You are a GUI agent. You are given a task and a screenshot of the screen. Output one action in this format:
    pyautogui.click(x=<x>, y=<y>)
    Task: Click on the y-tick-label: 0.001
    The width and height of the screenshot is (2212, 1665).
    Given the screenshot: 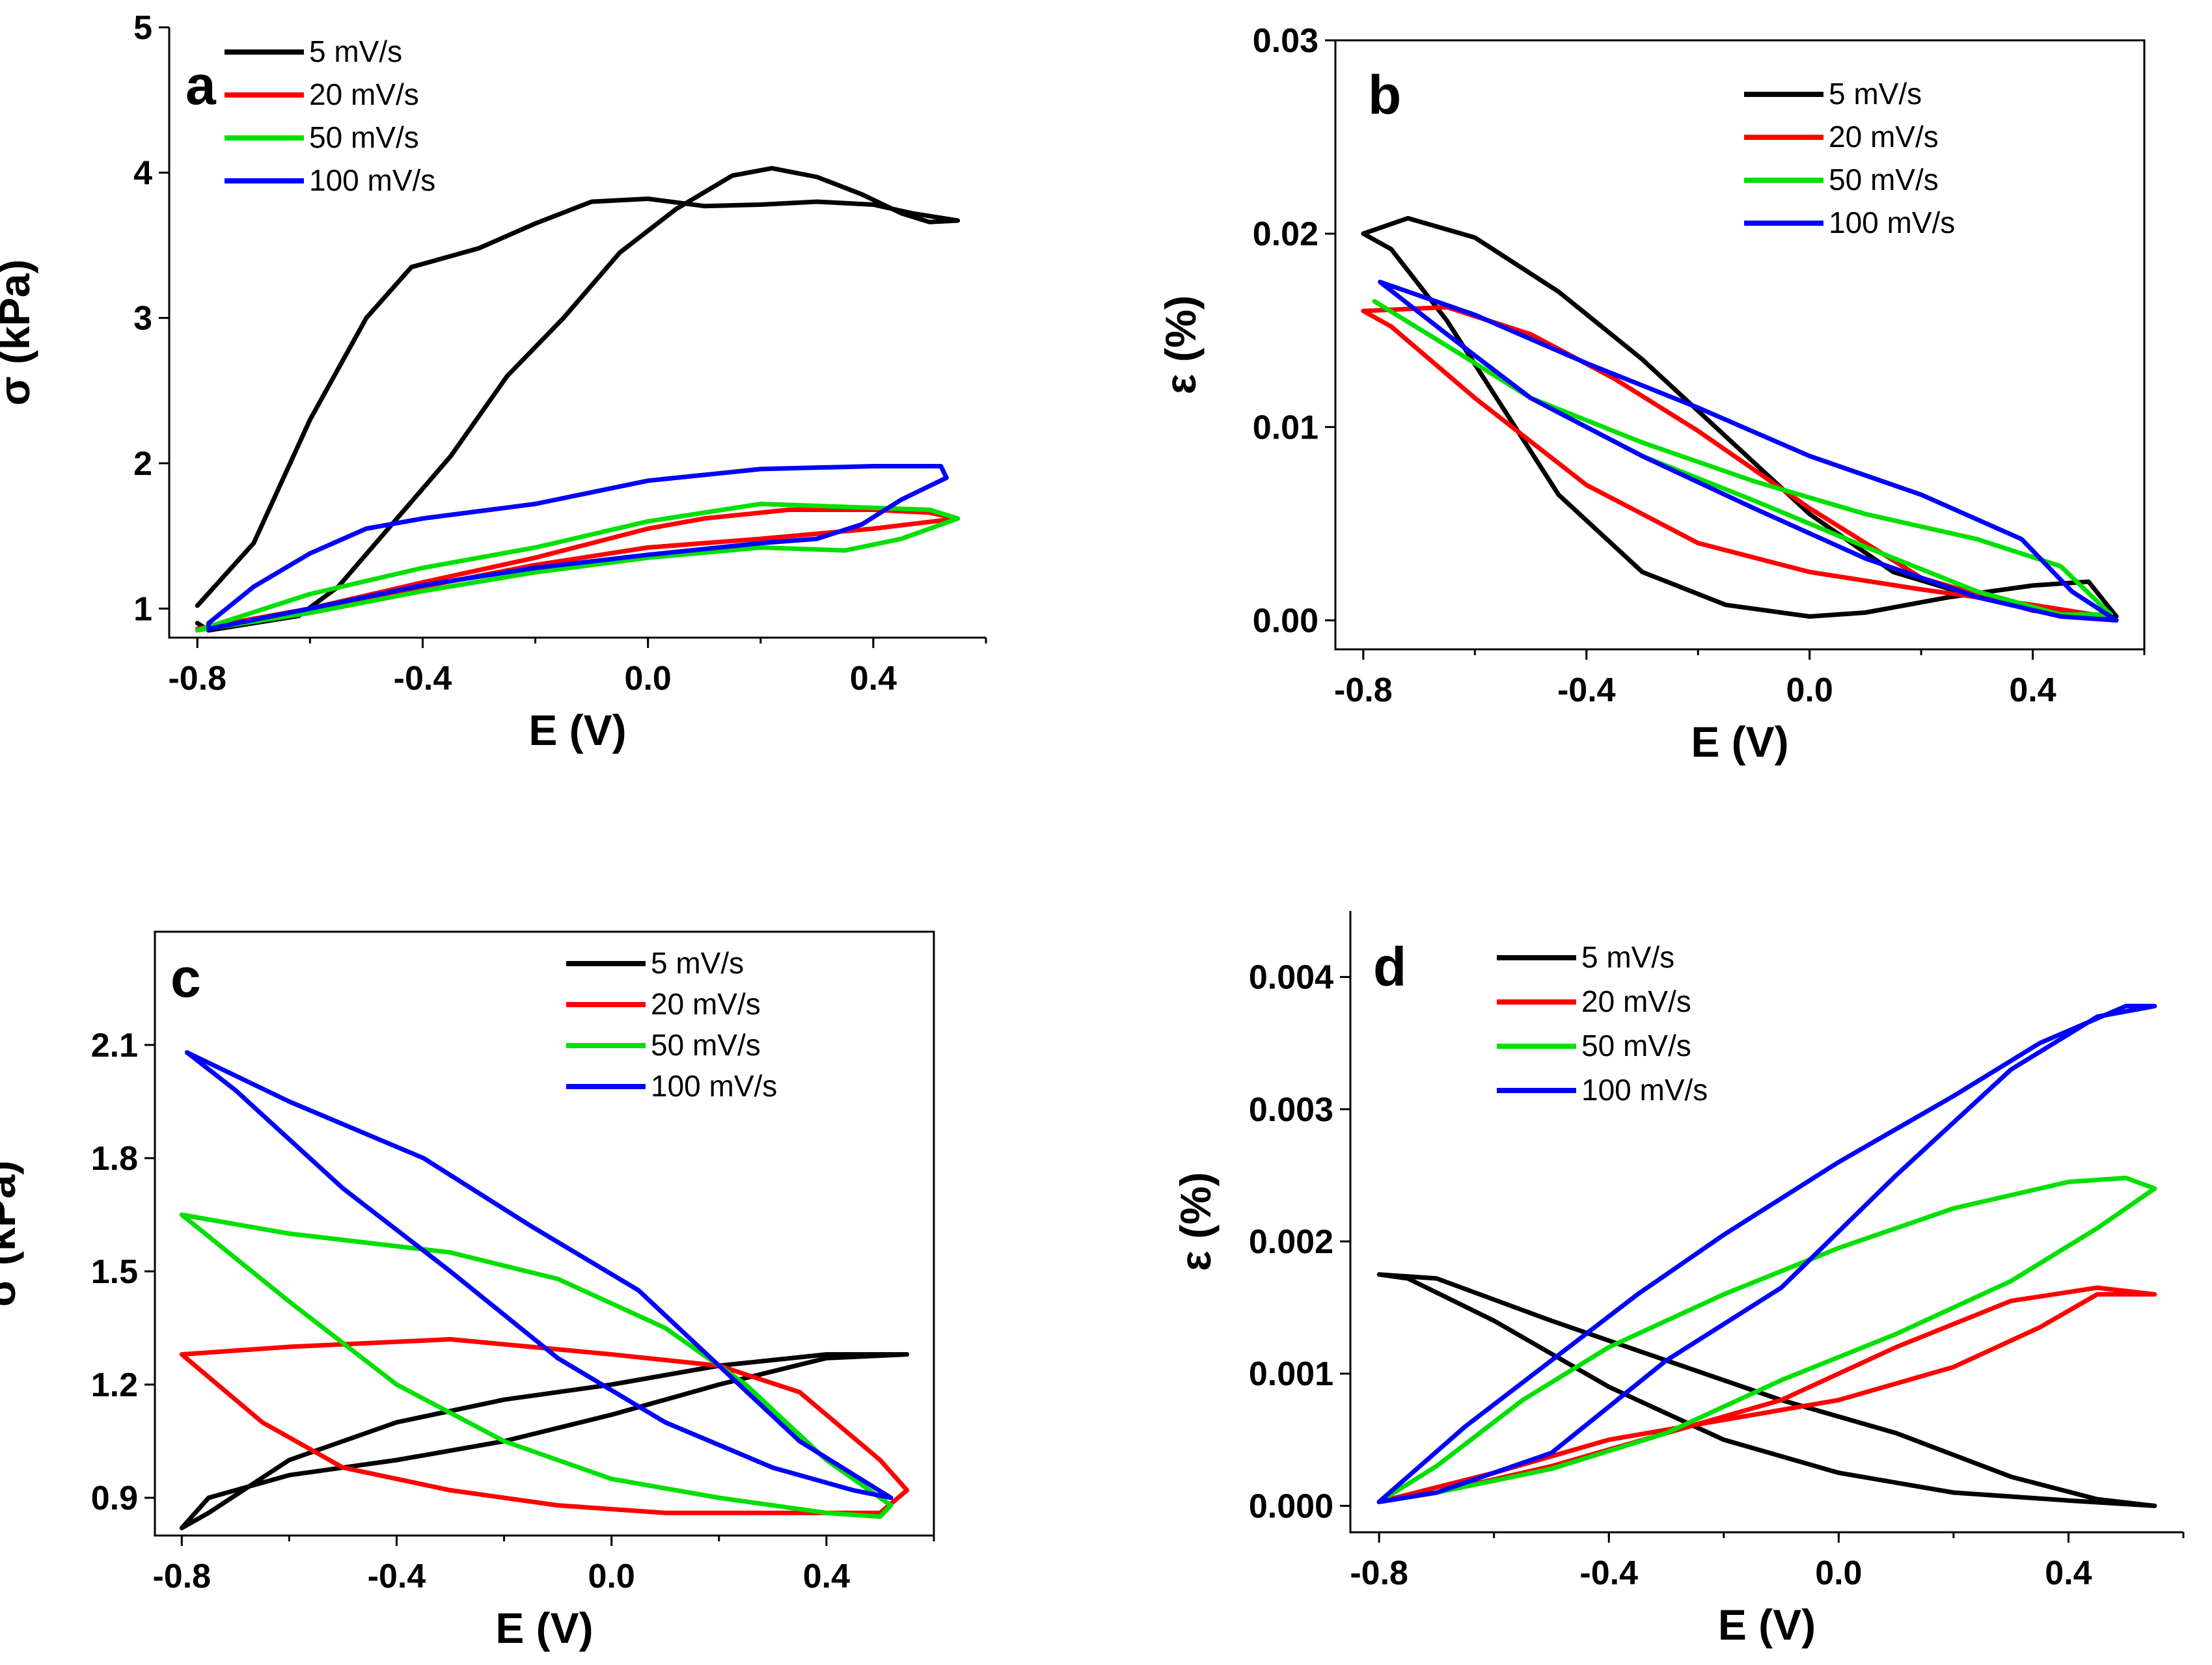 What is the action you would take?
    pyautogui.click(x=1291, y=1374)
    